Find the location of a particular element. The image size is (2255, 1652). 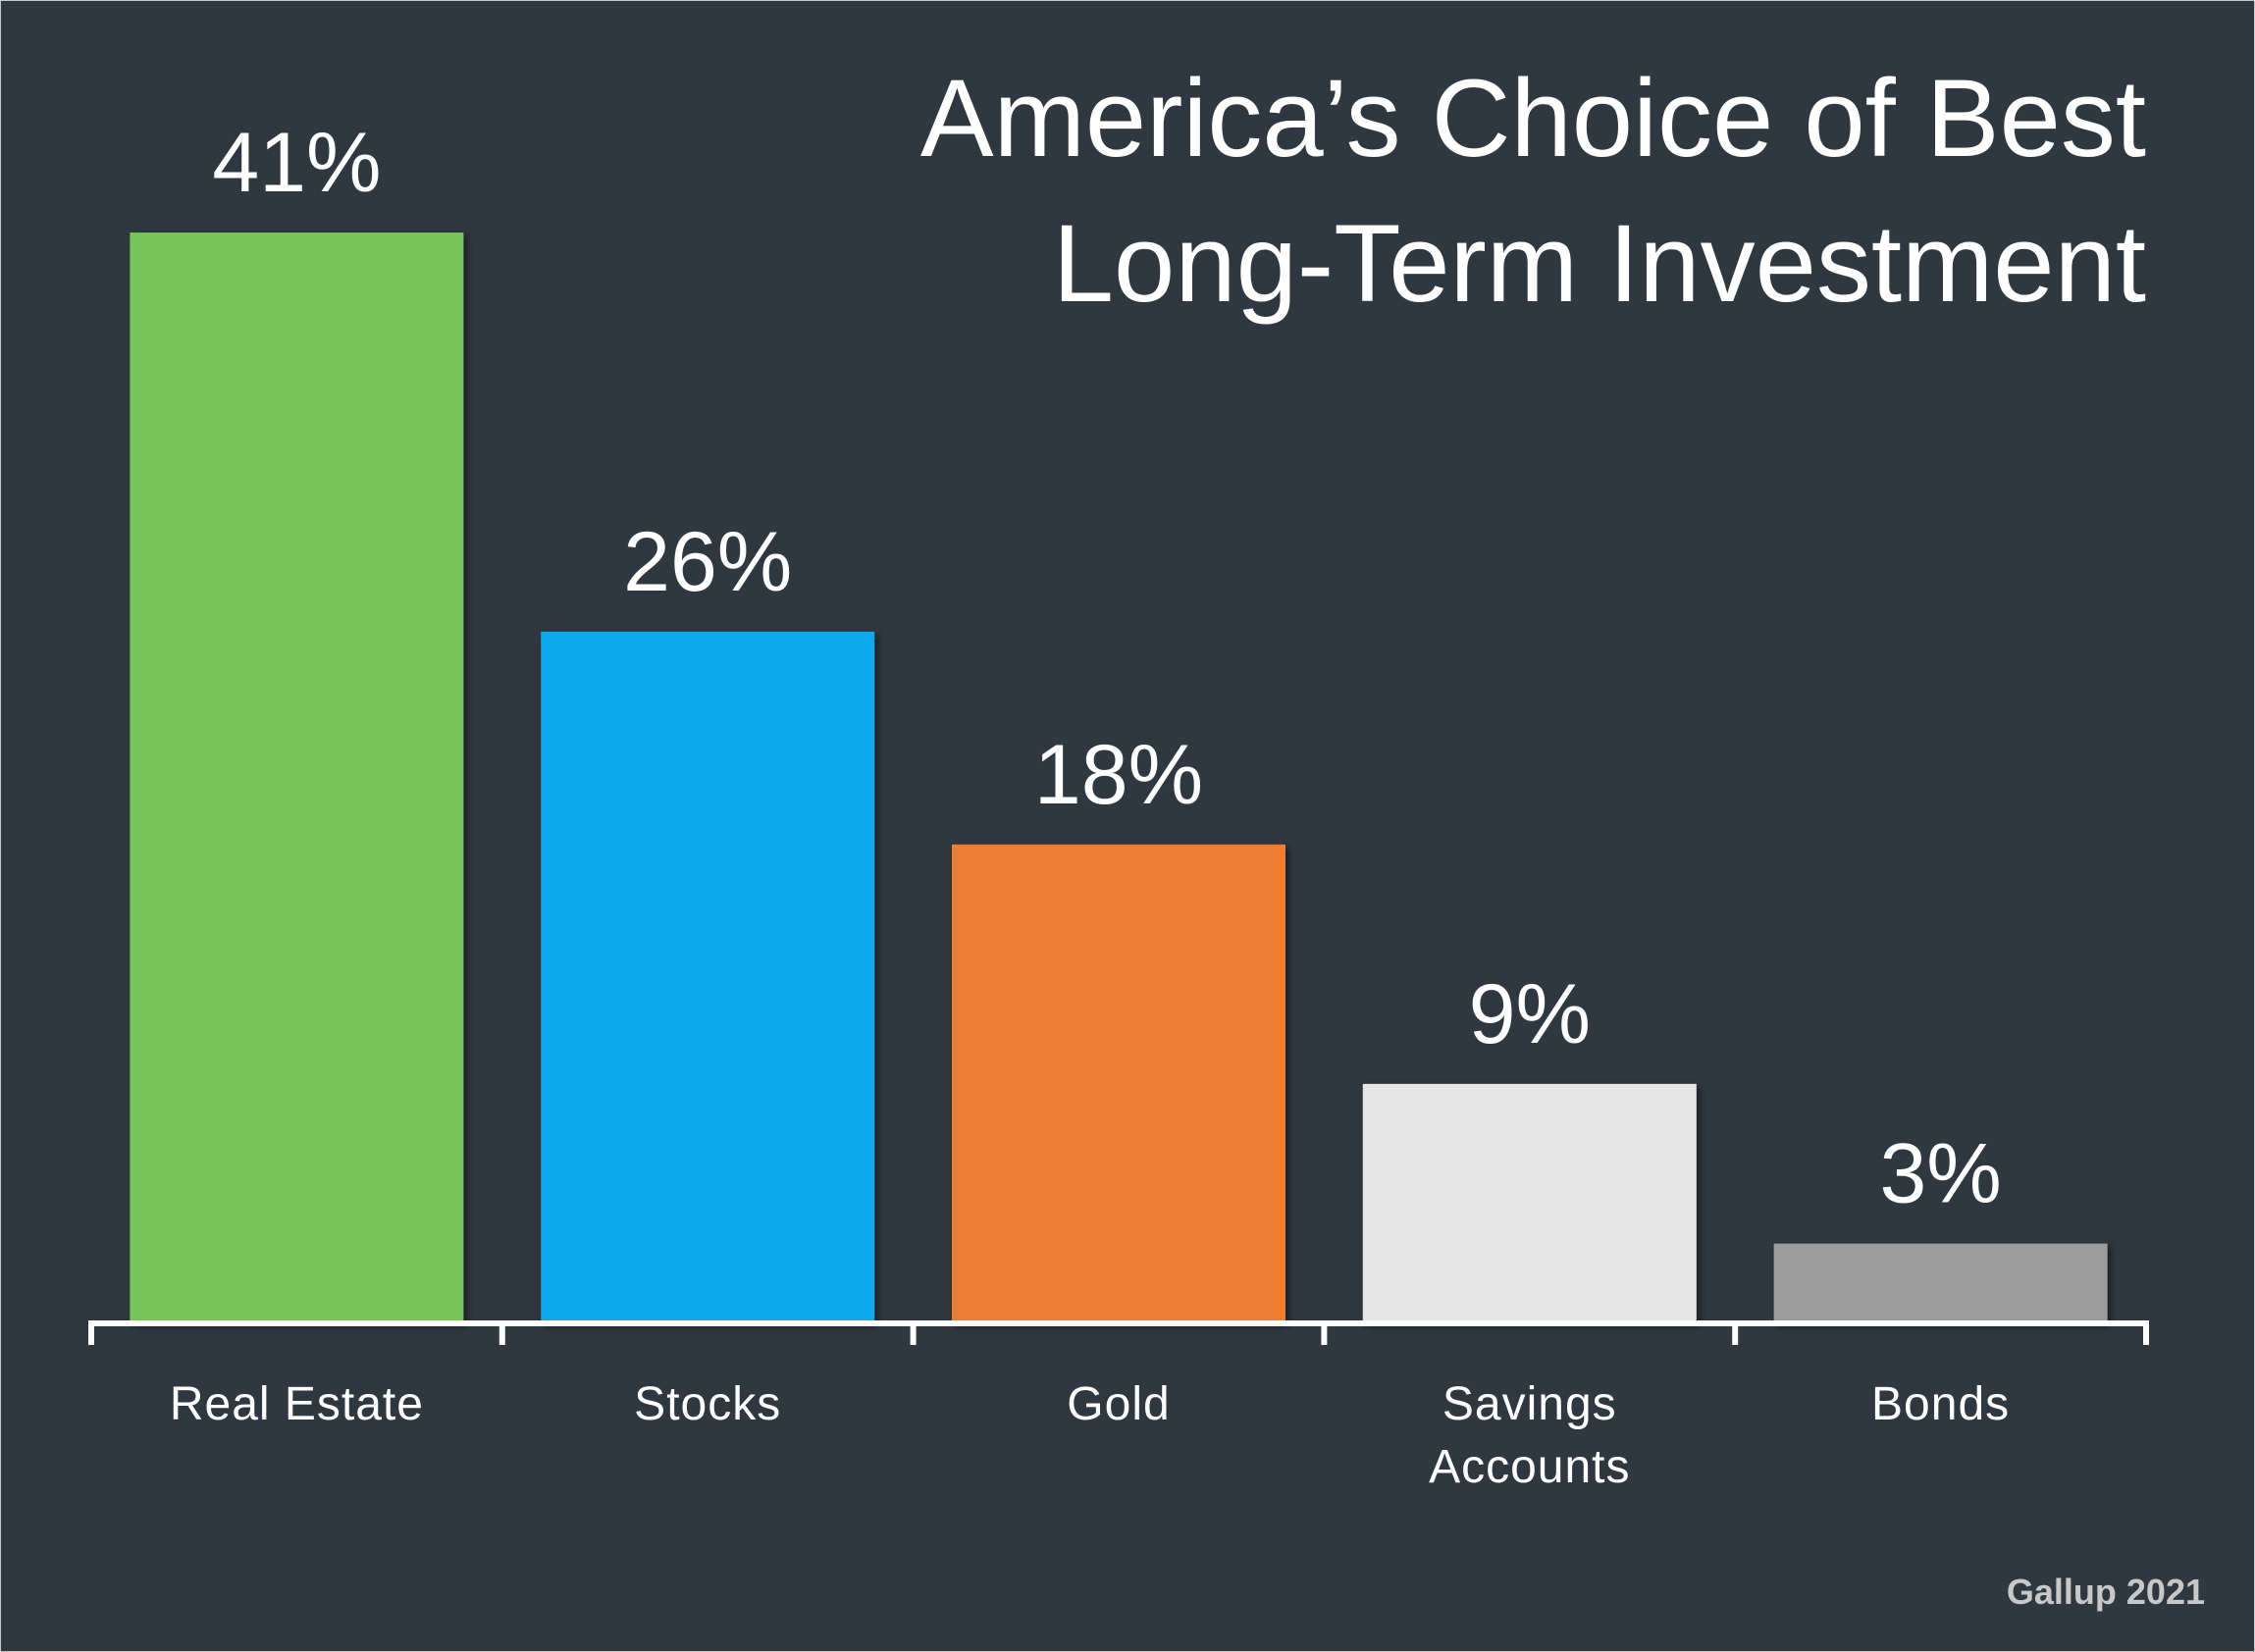

chart-title-line: America’s Choice of Best is located at coordinates (1533, 118).